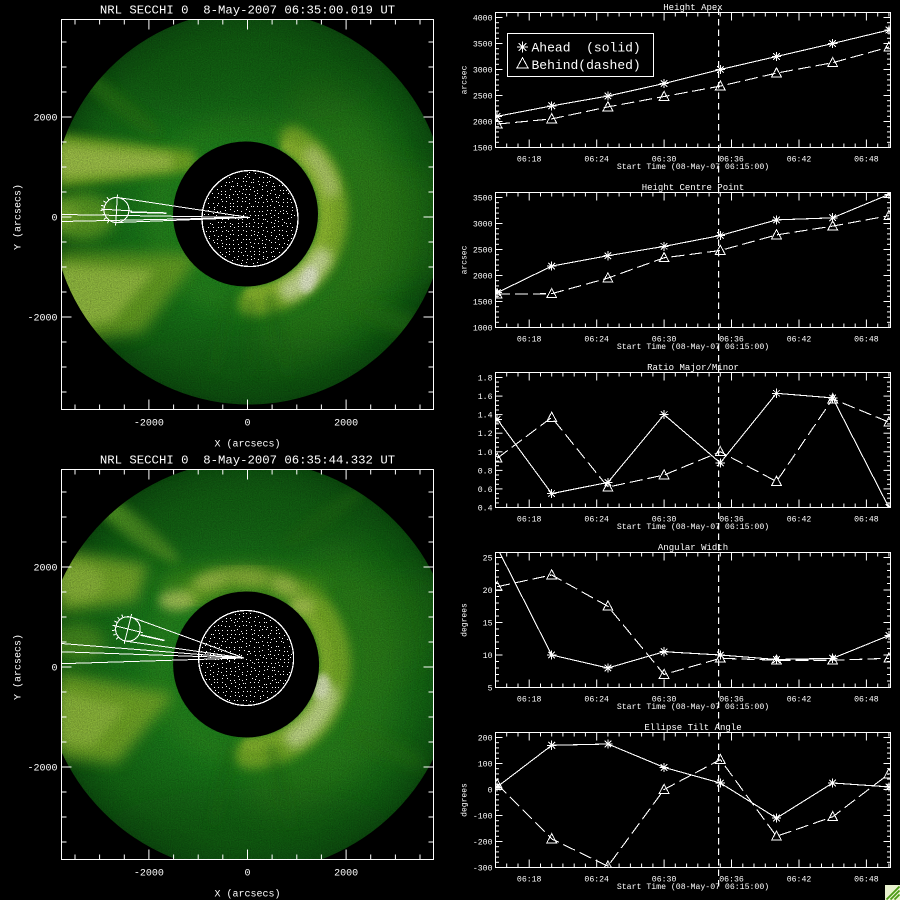 The width and height of the screenshot is (900, 900). What do you see at coordinates (485, 739) in the screenshot?
I see `svg-text: 200` at bounding box center [485, 739].